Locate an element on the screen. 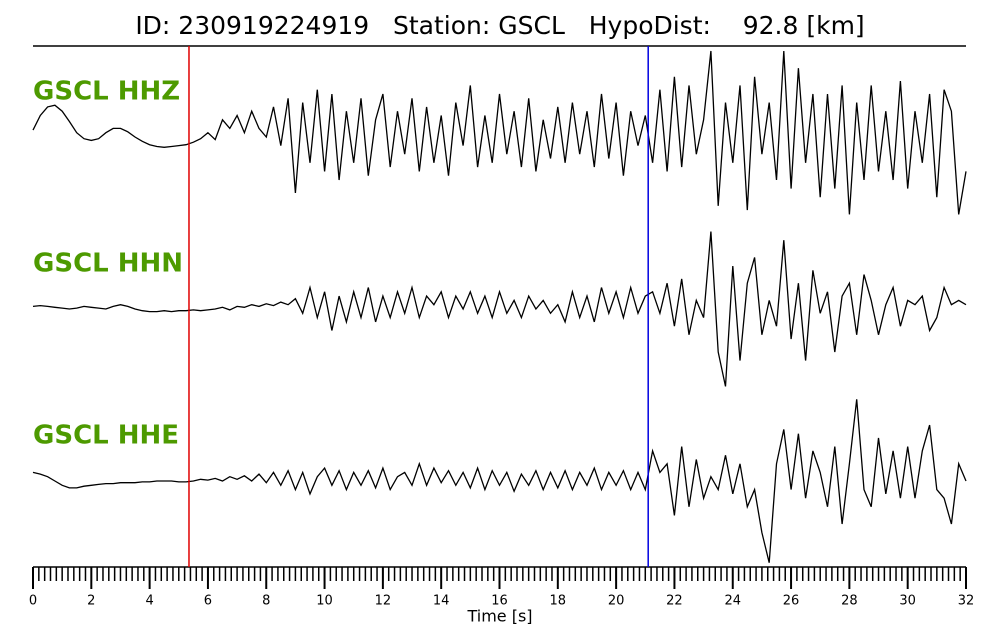 Image resolution: width=1000 pixels, height=640 pixels. trace-label: GSCL HHN is located at coordinates (108, 264).